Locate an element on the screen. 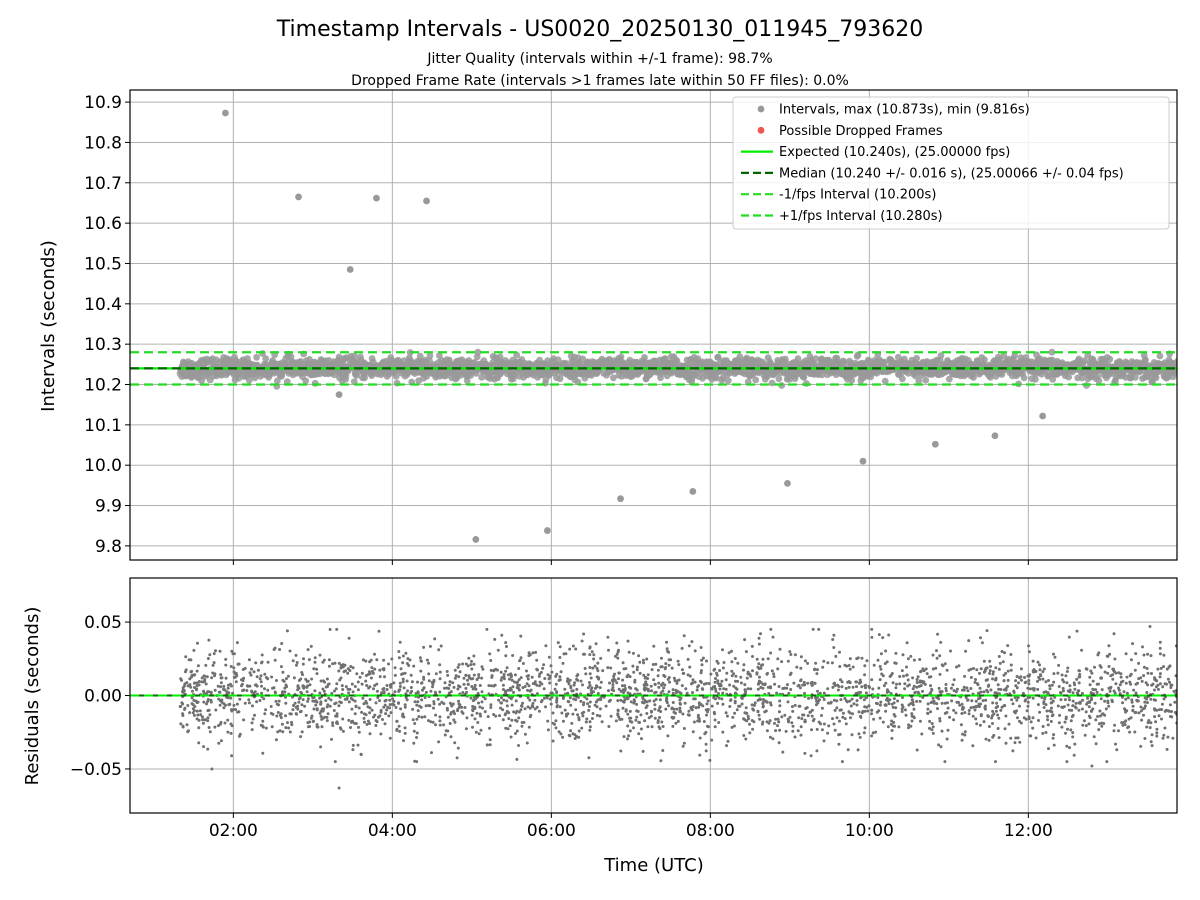  y-tick-label: 10.2 is located at coordinates (103, 386).